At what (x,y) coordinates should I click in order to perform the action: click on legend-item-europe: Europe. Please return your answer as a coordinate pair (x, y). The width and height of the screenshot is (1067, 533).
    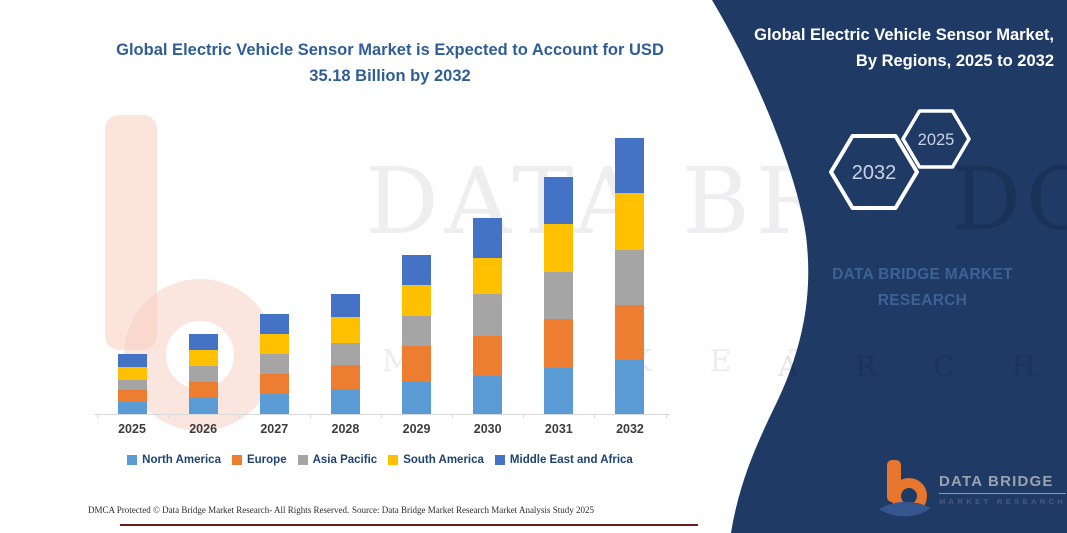
    Looking at the image, I should click on (259, 460).